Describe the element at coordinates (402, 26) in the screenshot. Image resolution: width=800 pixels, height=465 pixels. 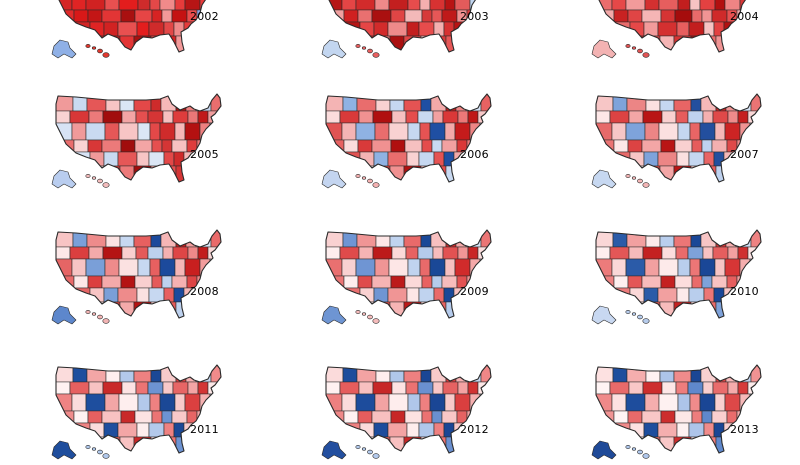
I see `us-outline` at that location.